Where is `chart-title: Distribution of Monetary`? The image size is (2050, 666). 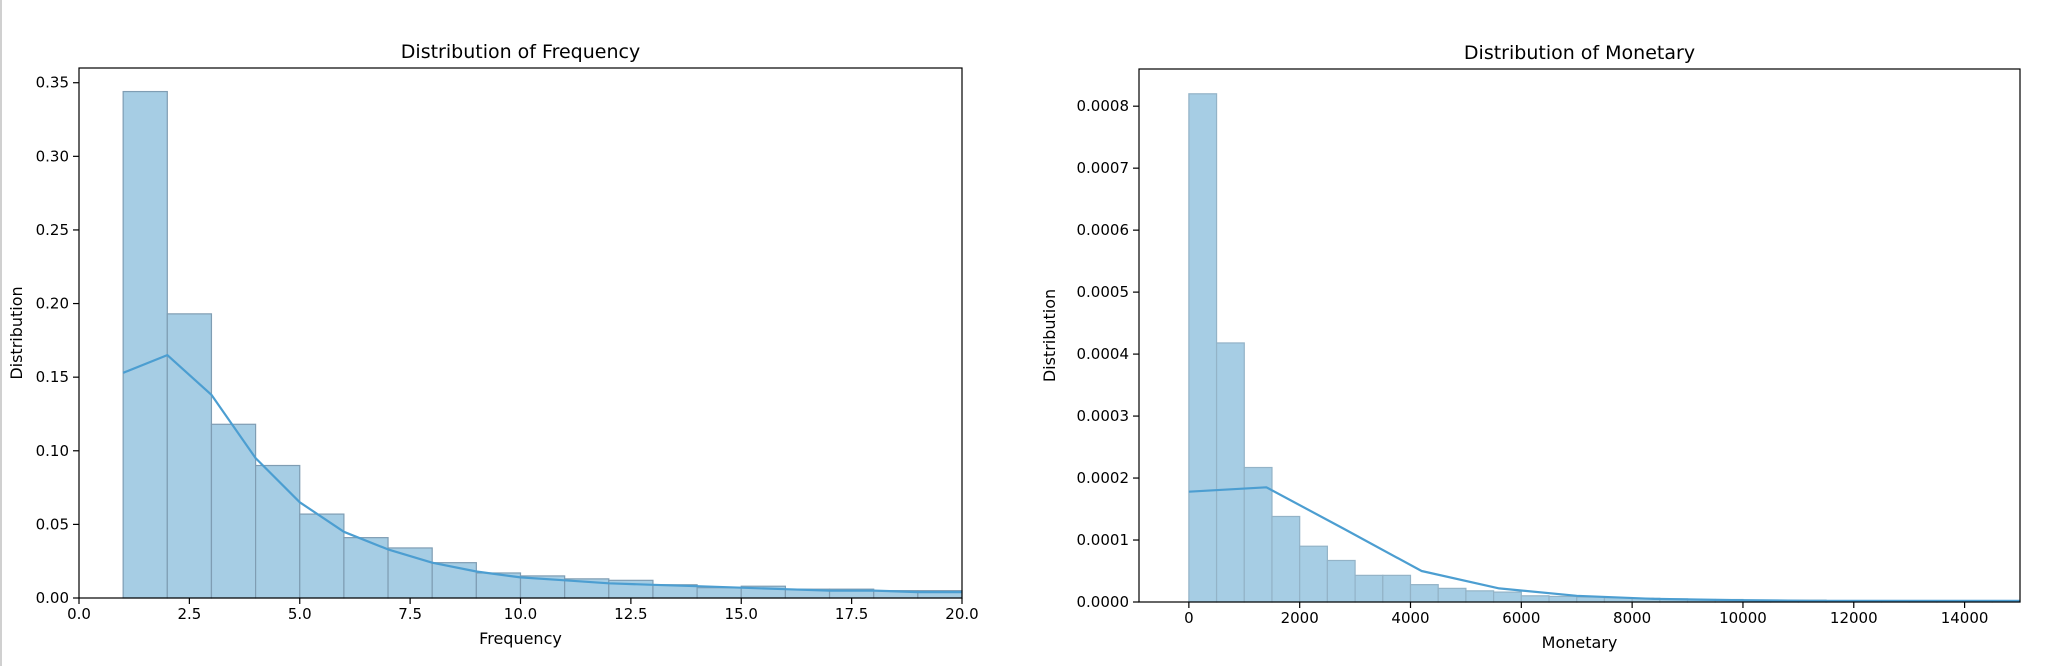 chart-title: Distribution of Monetary is located at coordinates (1579, 53).